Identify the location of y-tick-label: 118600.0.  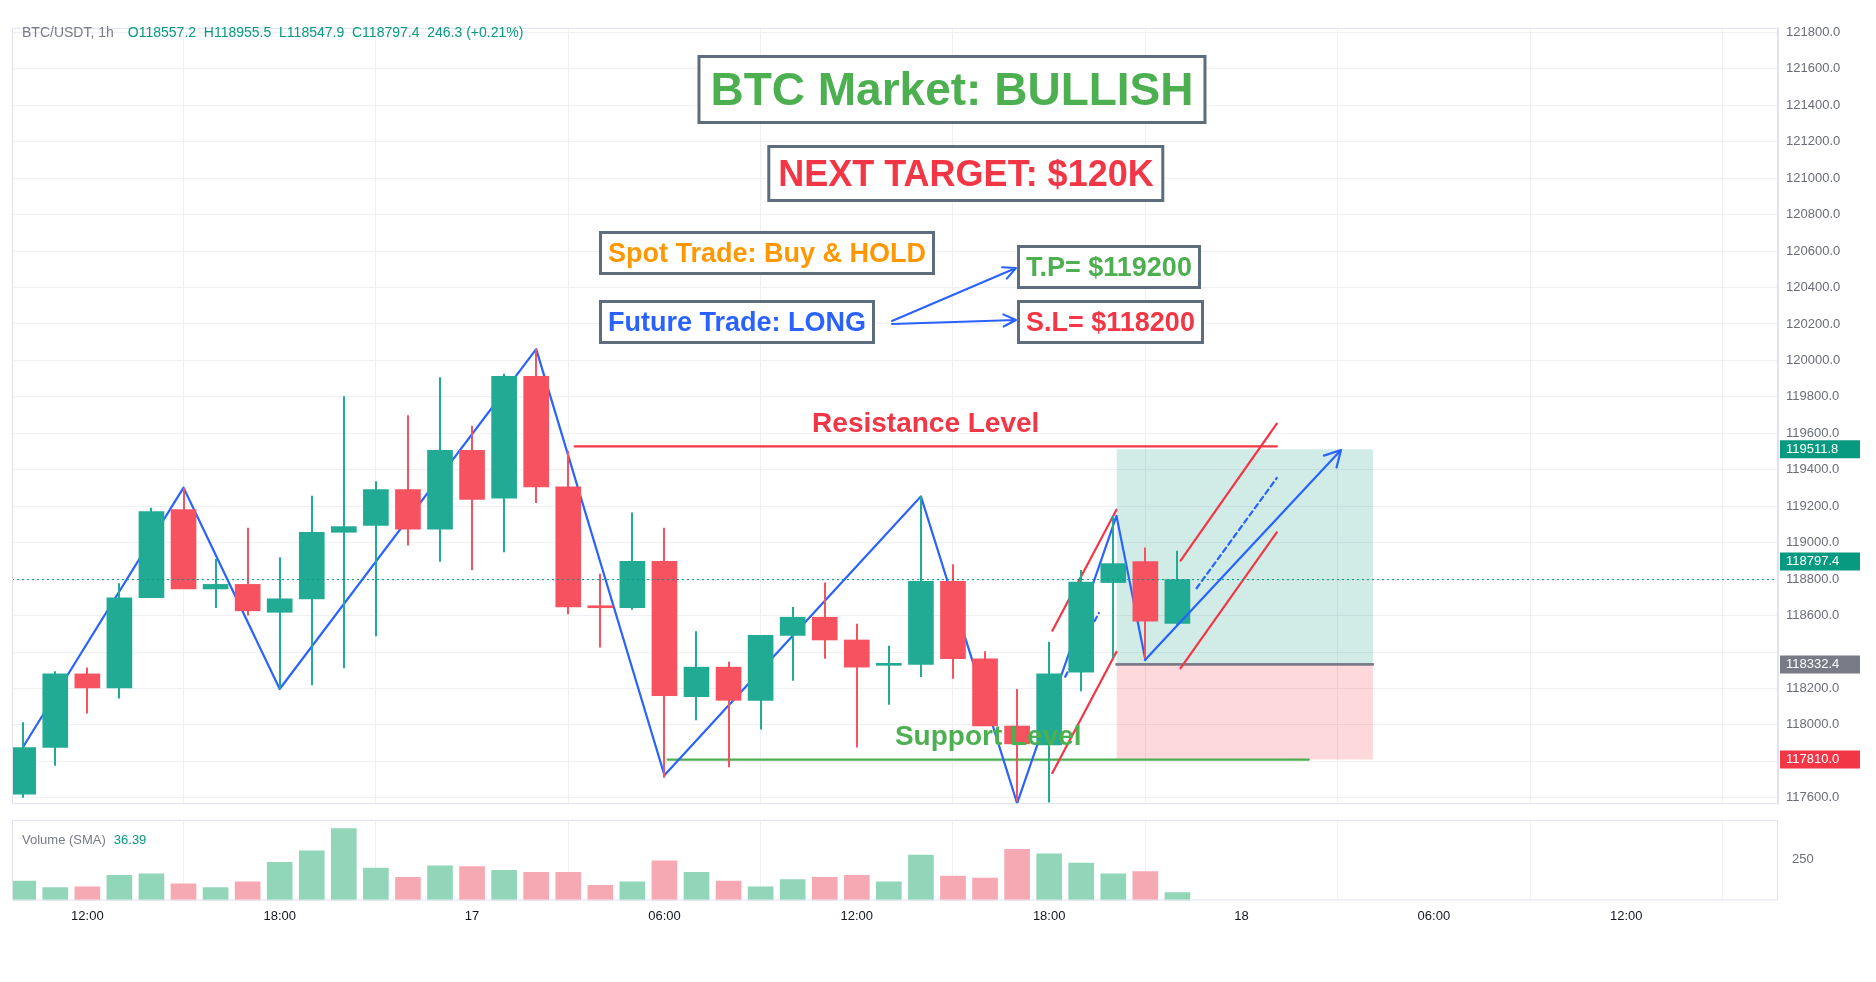
(1813, 615).